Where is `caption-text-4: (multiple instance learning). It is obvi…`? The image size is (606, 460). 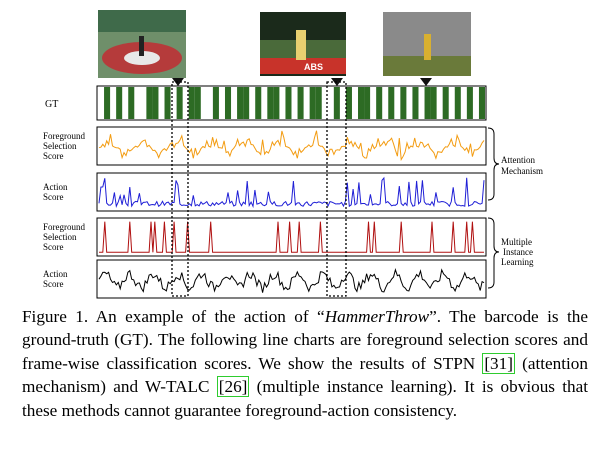 caption-text-4: (multiple instance learning). It is obvi… is located at coordinates (305, 398).